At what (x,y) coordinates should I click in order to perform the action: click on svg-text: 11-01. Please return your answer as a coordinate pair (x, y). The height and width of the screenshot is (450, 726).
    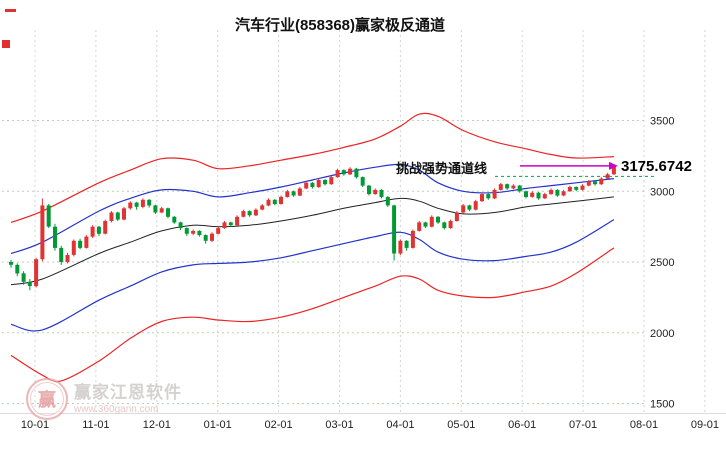
    Looking at the image, I should click on (95, 425).